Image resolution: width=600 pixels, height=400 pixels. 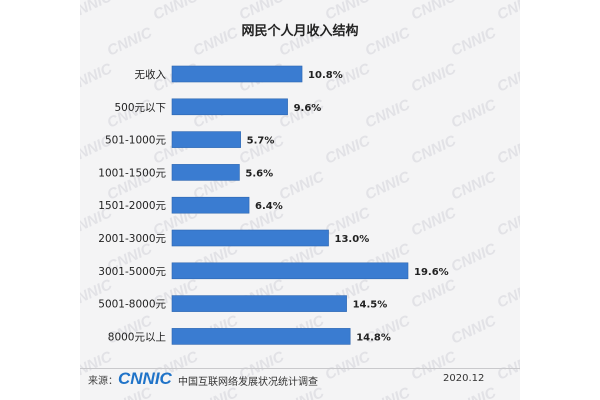 I want to click on footer-divider, so click(x=300, y=368).